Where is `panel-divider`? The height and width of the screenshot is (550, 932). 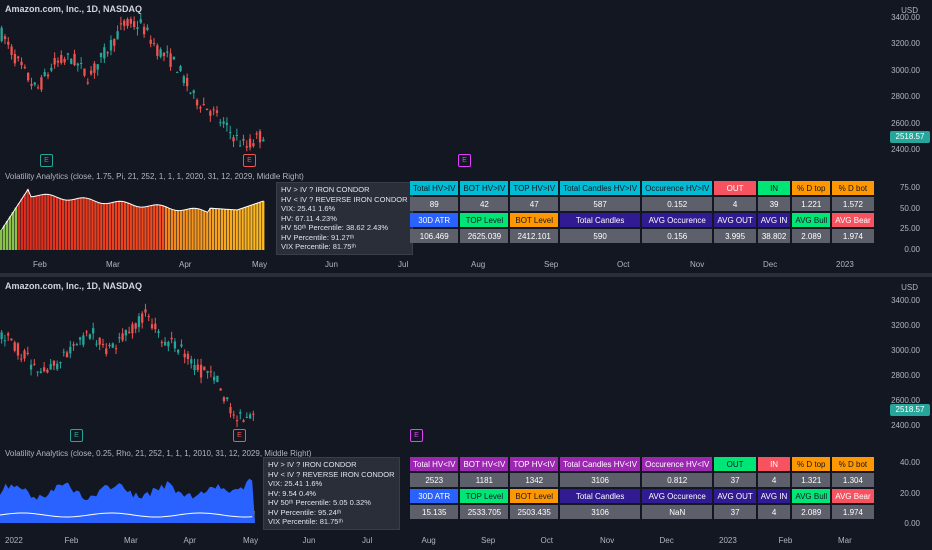 panel-divider is located at coordinates (466, 275).